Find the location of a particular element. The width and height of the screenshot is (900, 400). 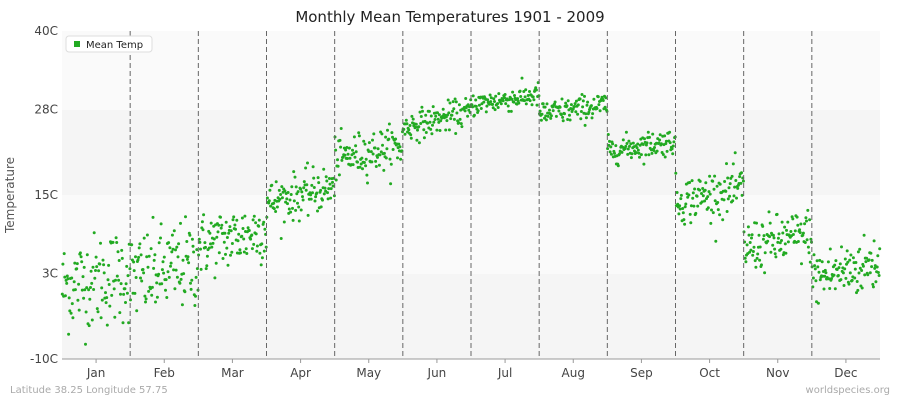

legend-swatch is located at coordinates (77, 44).